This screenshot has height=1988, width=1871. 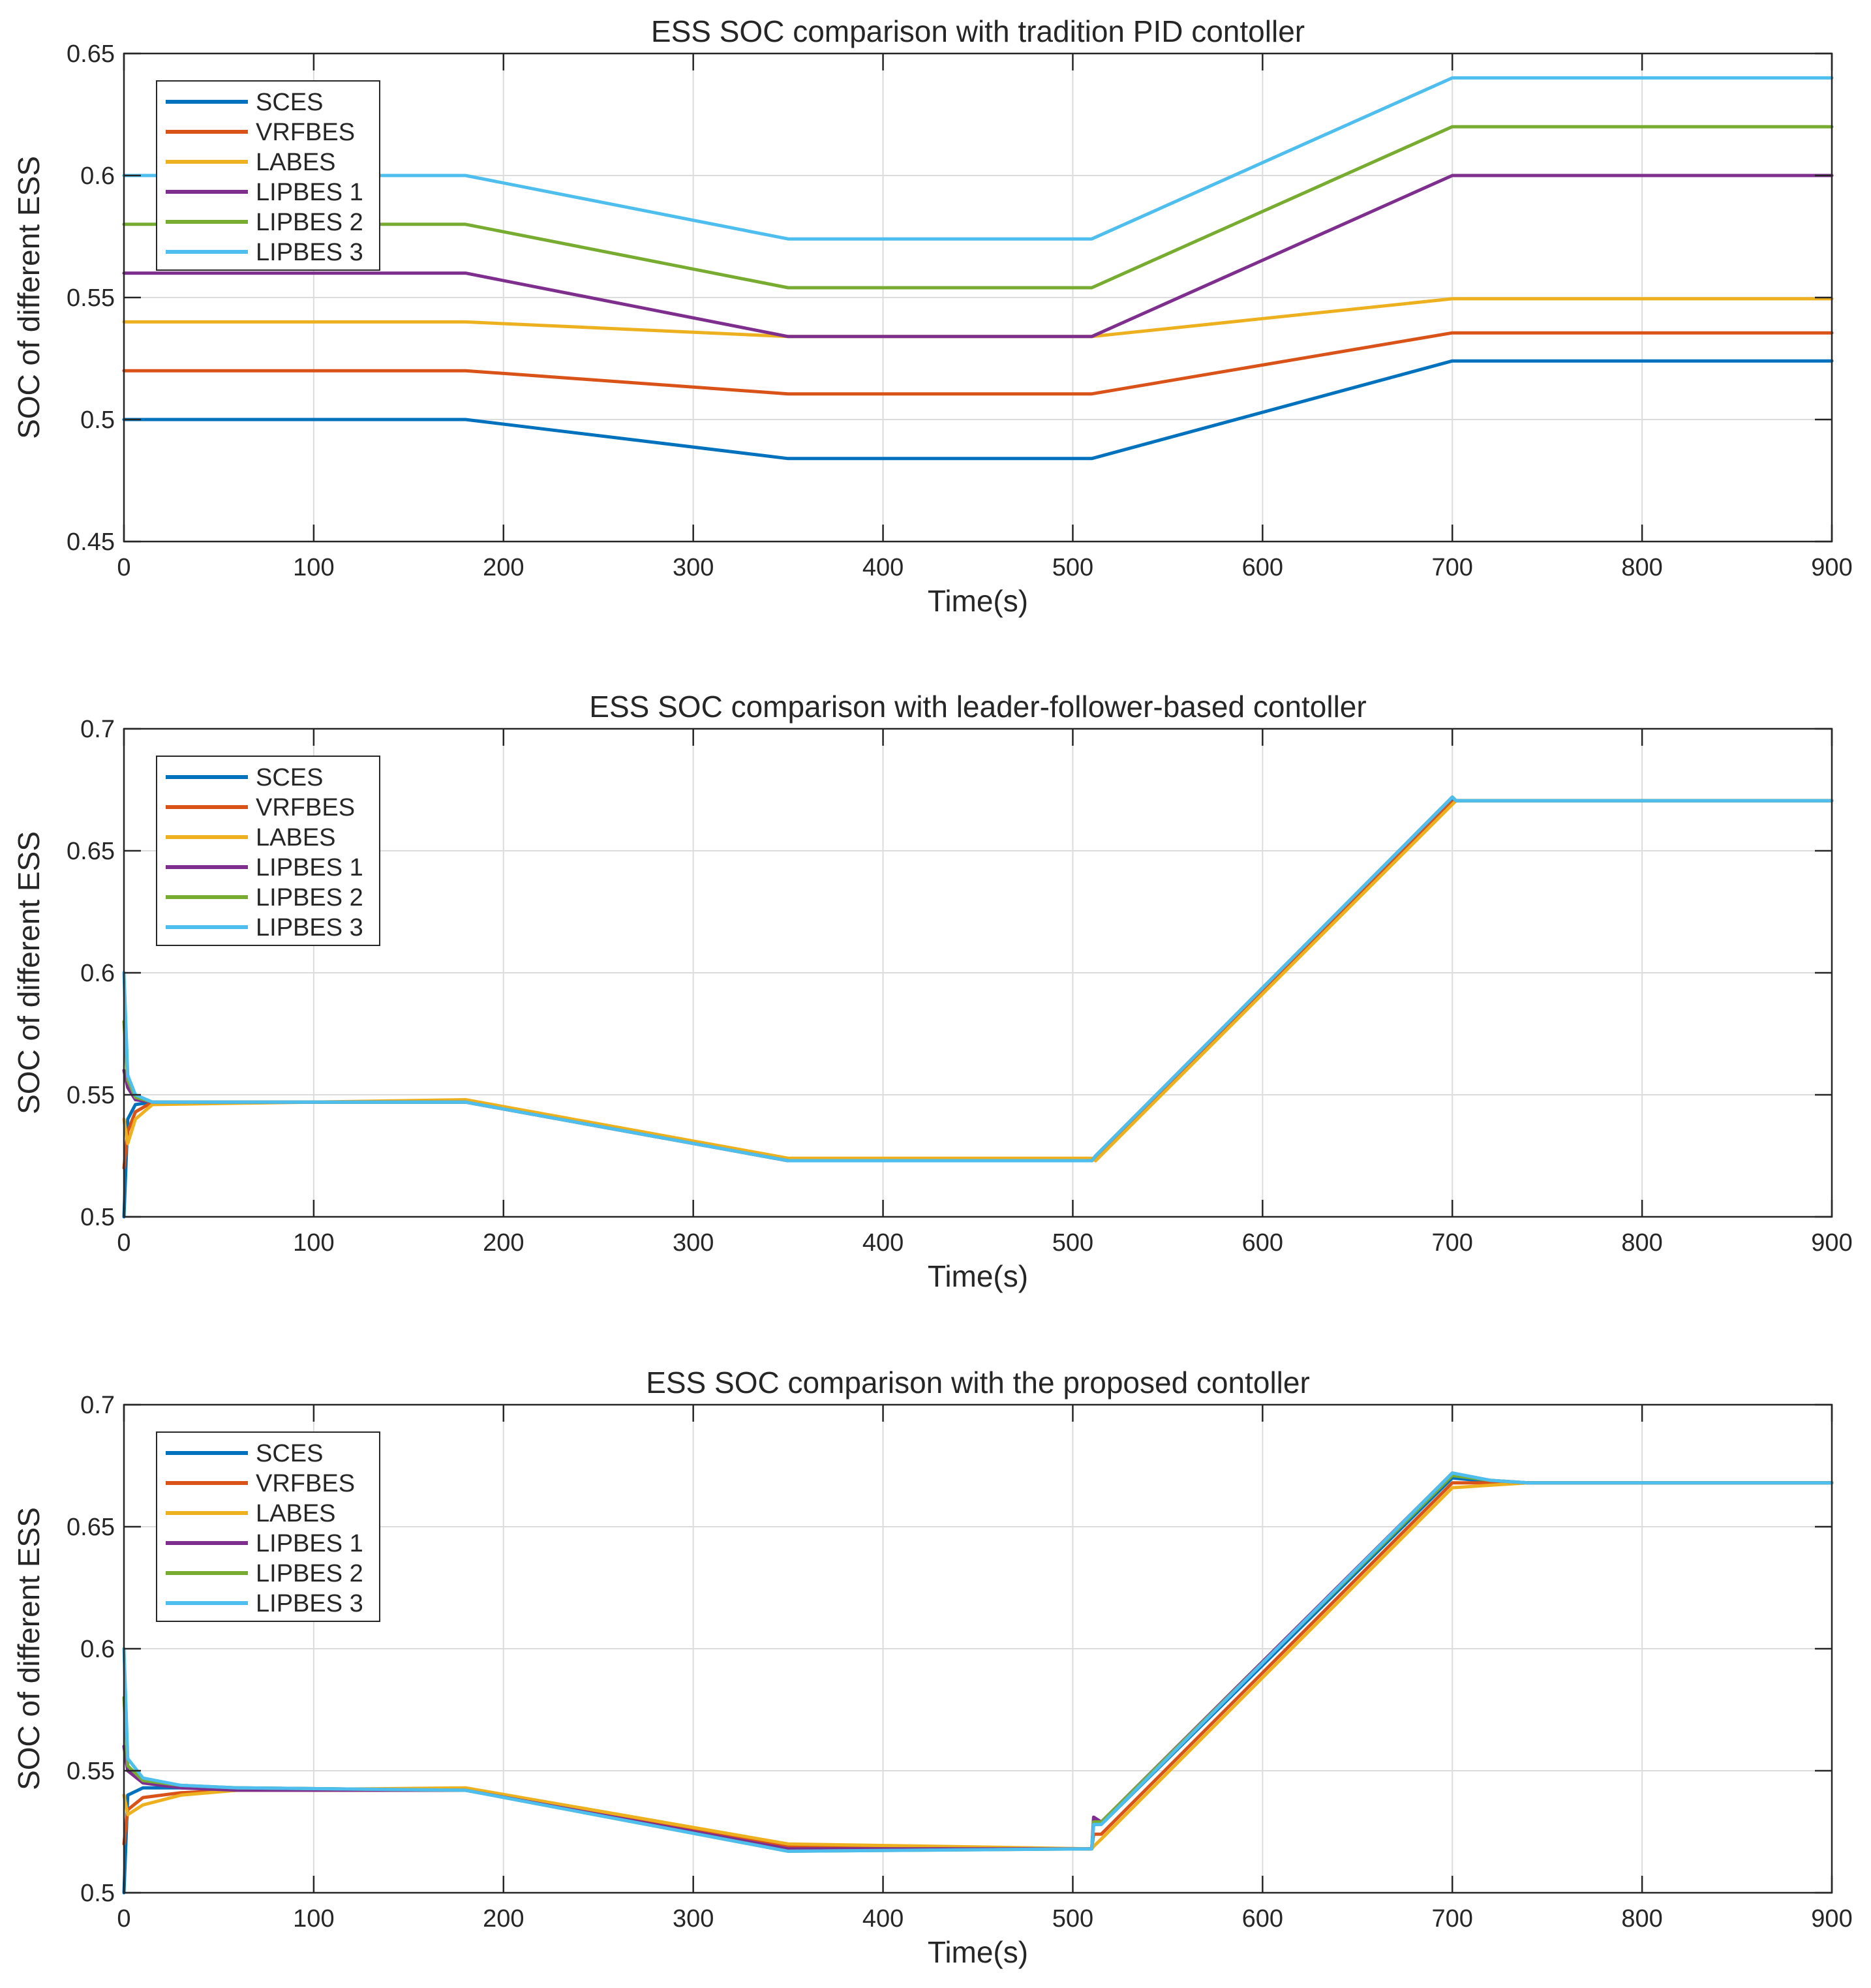 What do you see at coordinates (978, 363) in the screenshot?
I see `series-line-vrfbes` at bounding box center [978, 363].